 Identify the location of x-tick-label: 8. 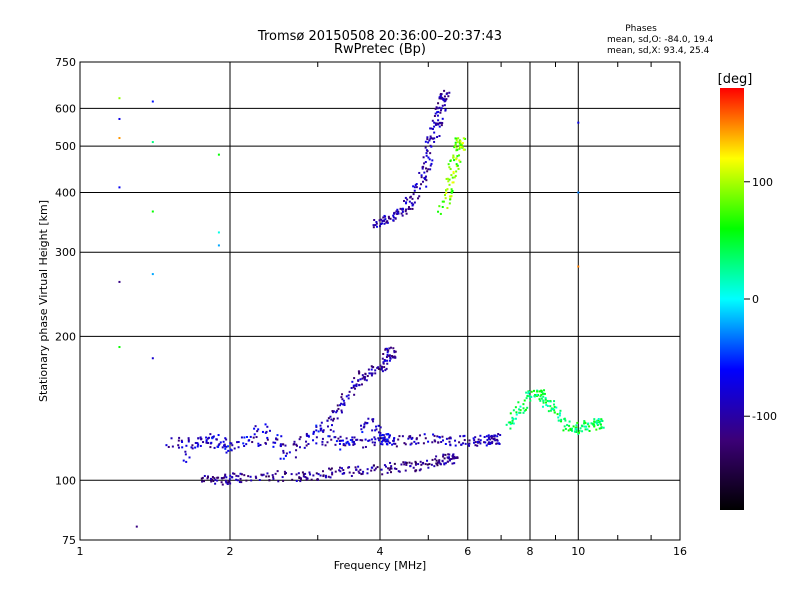
(530, 551).